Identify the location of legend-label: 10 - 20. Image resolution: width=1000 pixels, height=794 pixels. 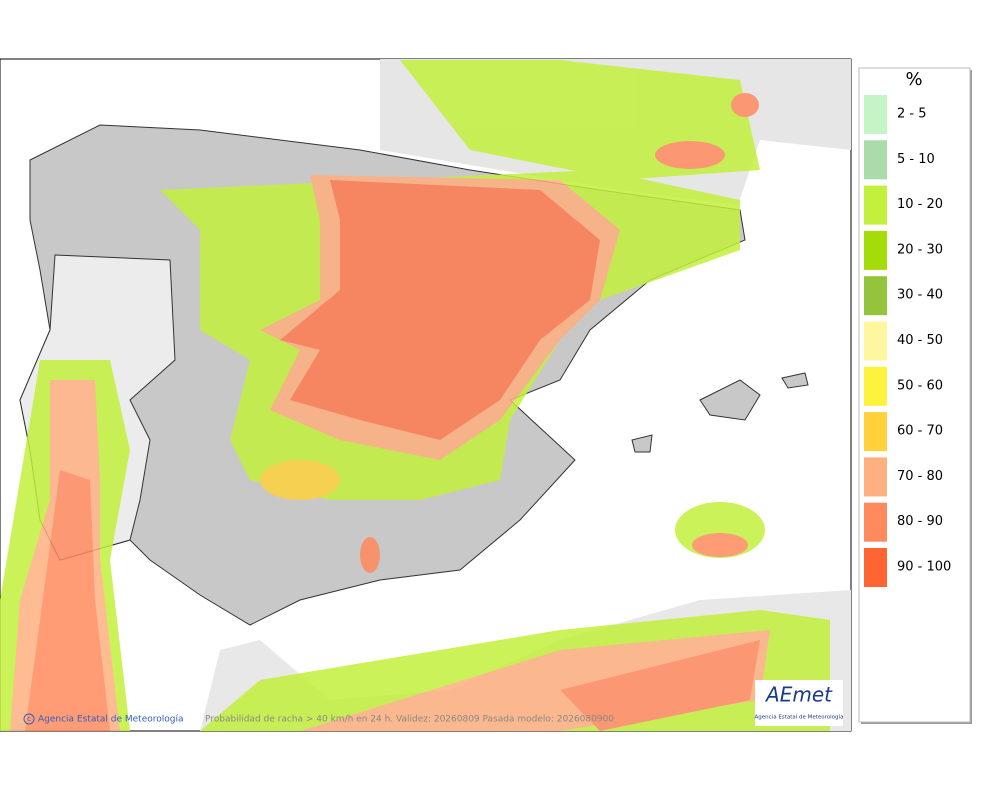
(920, 204).